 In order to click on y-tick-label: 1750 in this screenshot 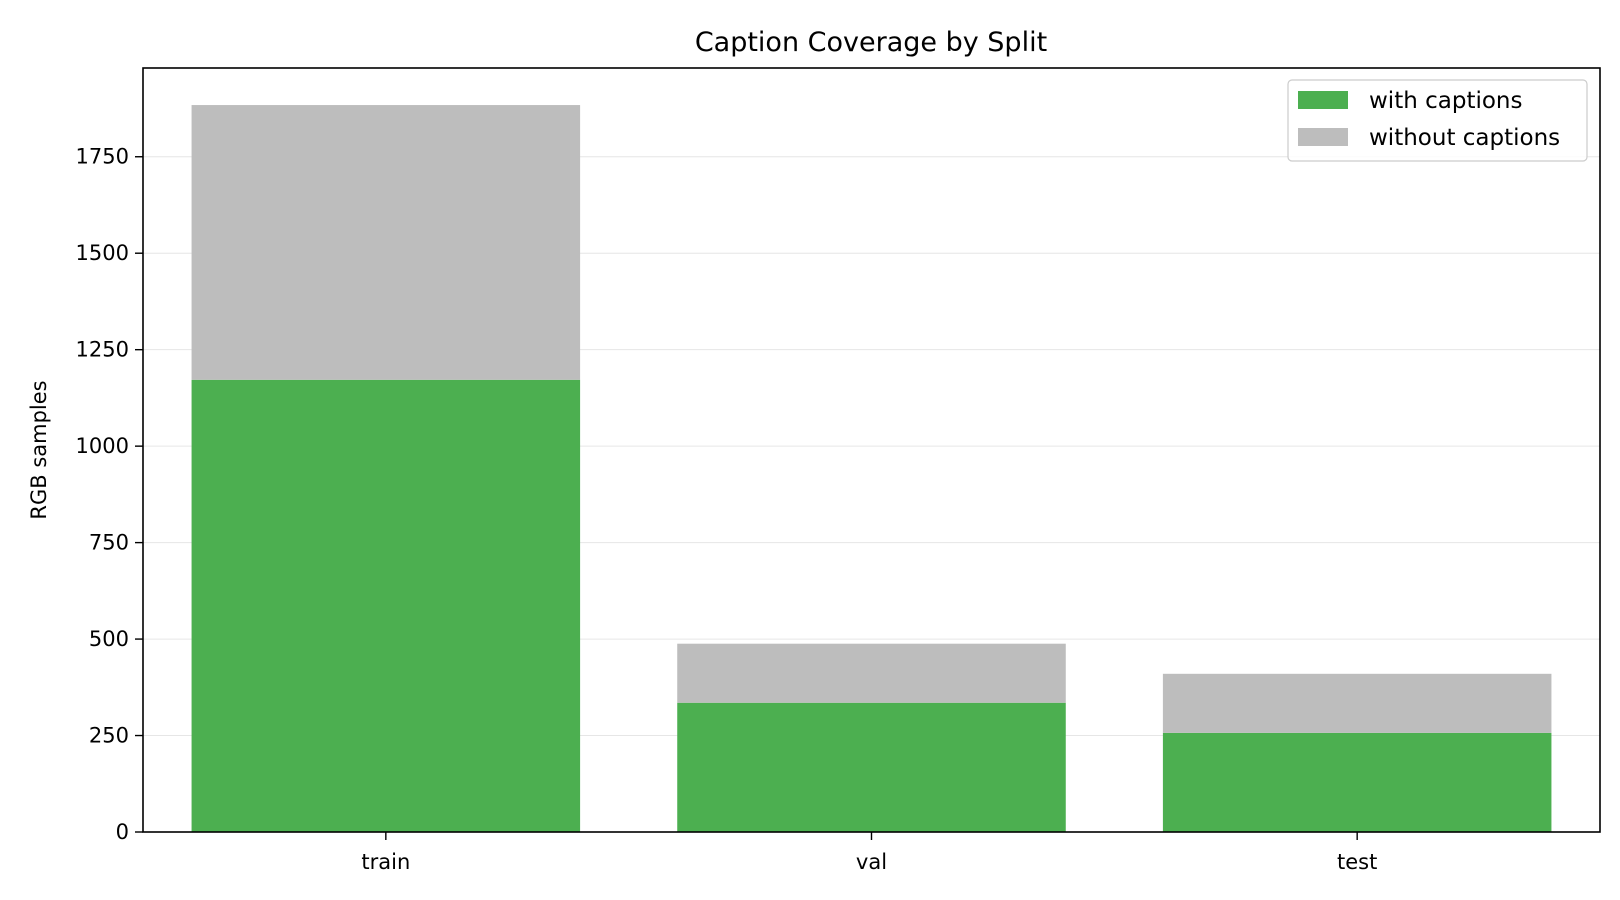, I will do `click(102, 157)`.